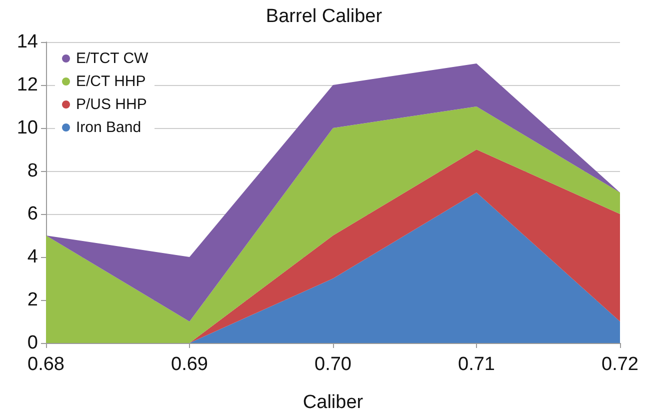 This screenshot has height=419, width=648. Describe the element at coordinates (46, 364) in the screenshot. I see `x-tick-label: 0.68` at that location.